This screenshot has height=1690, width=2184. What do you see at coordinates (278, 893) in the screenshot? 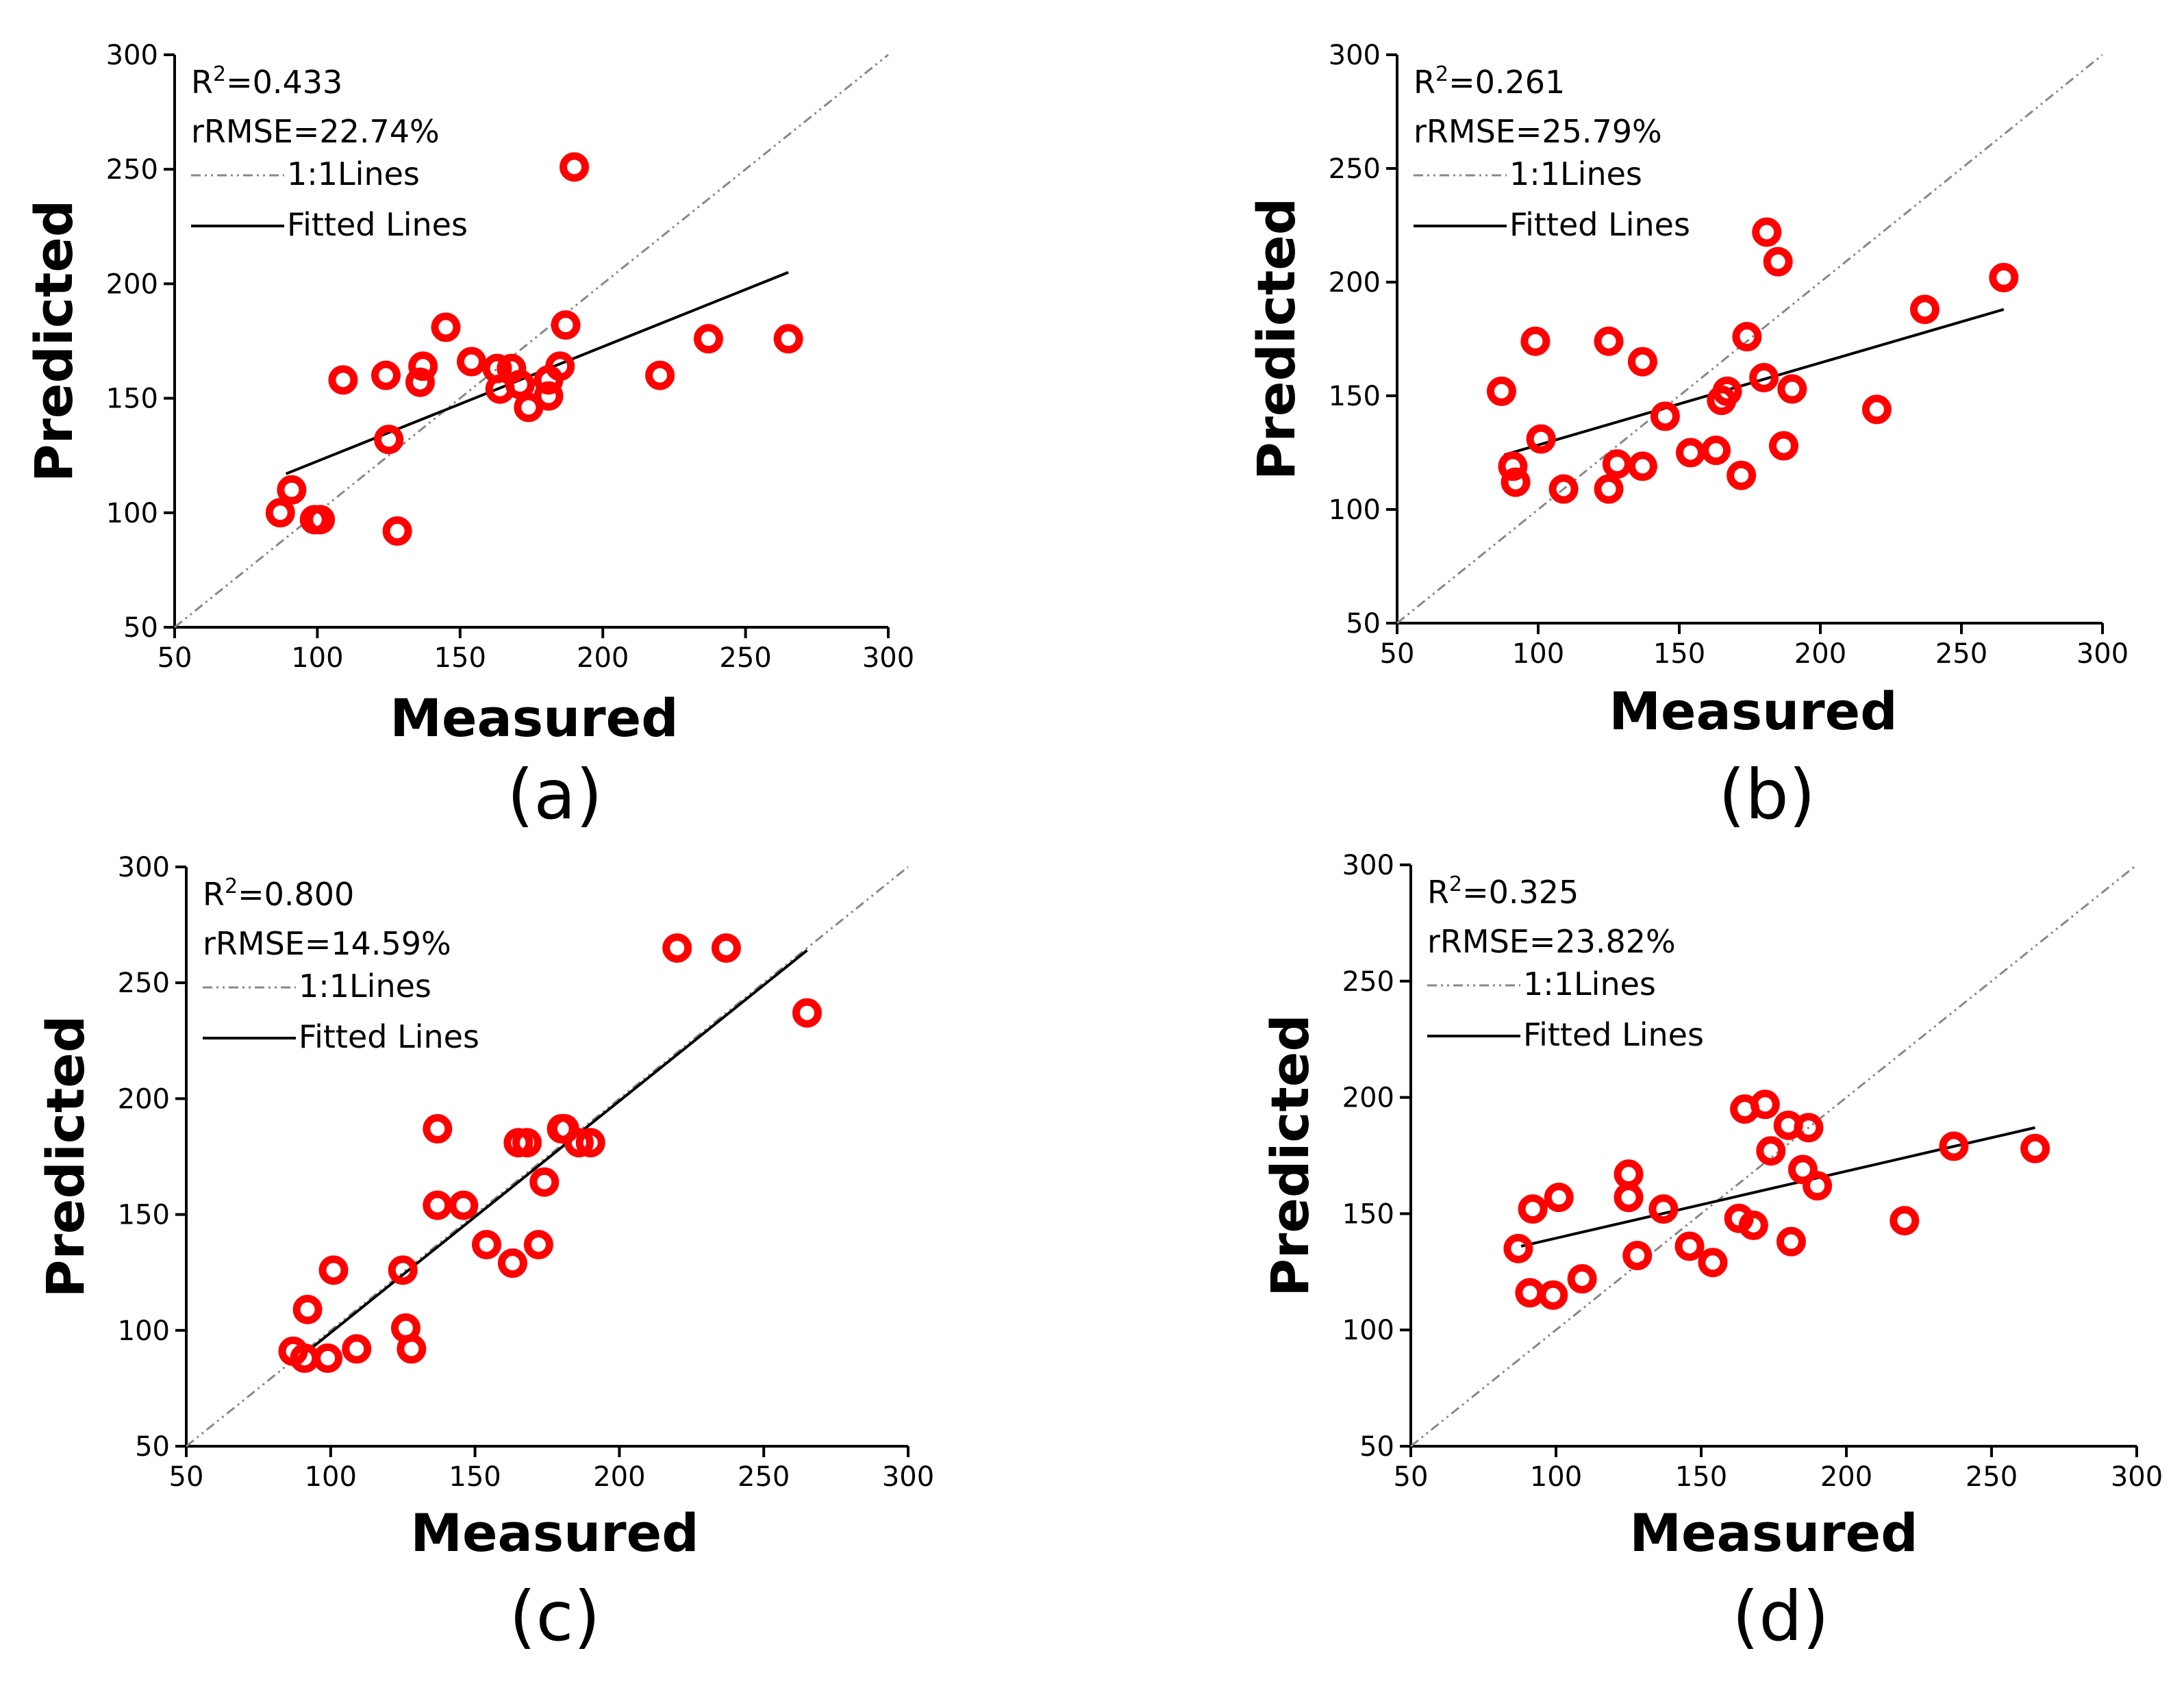
I see `r-squared-label: R2=0.800` at bounding box center [278, 893].